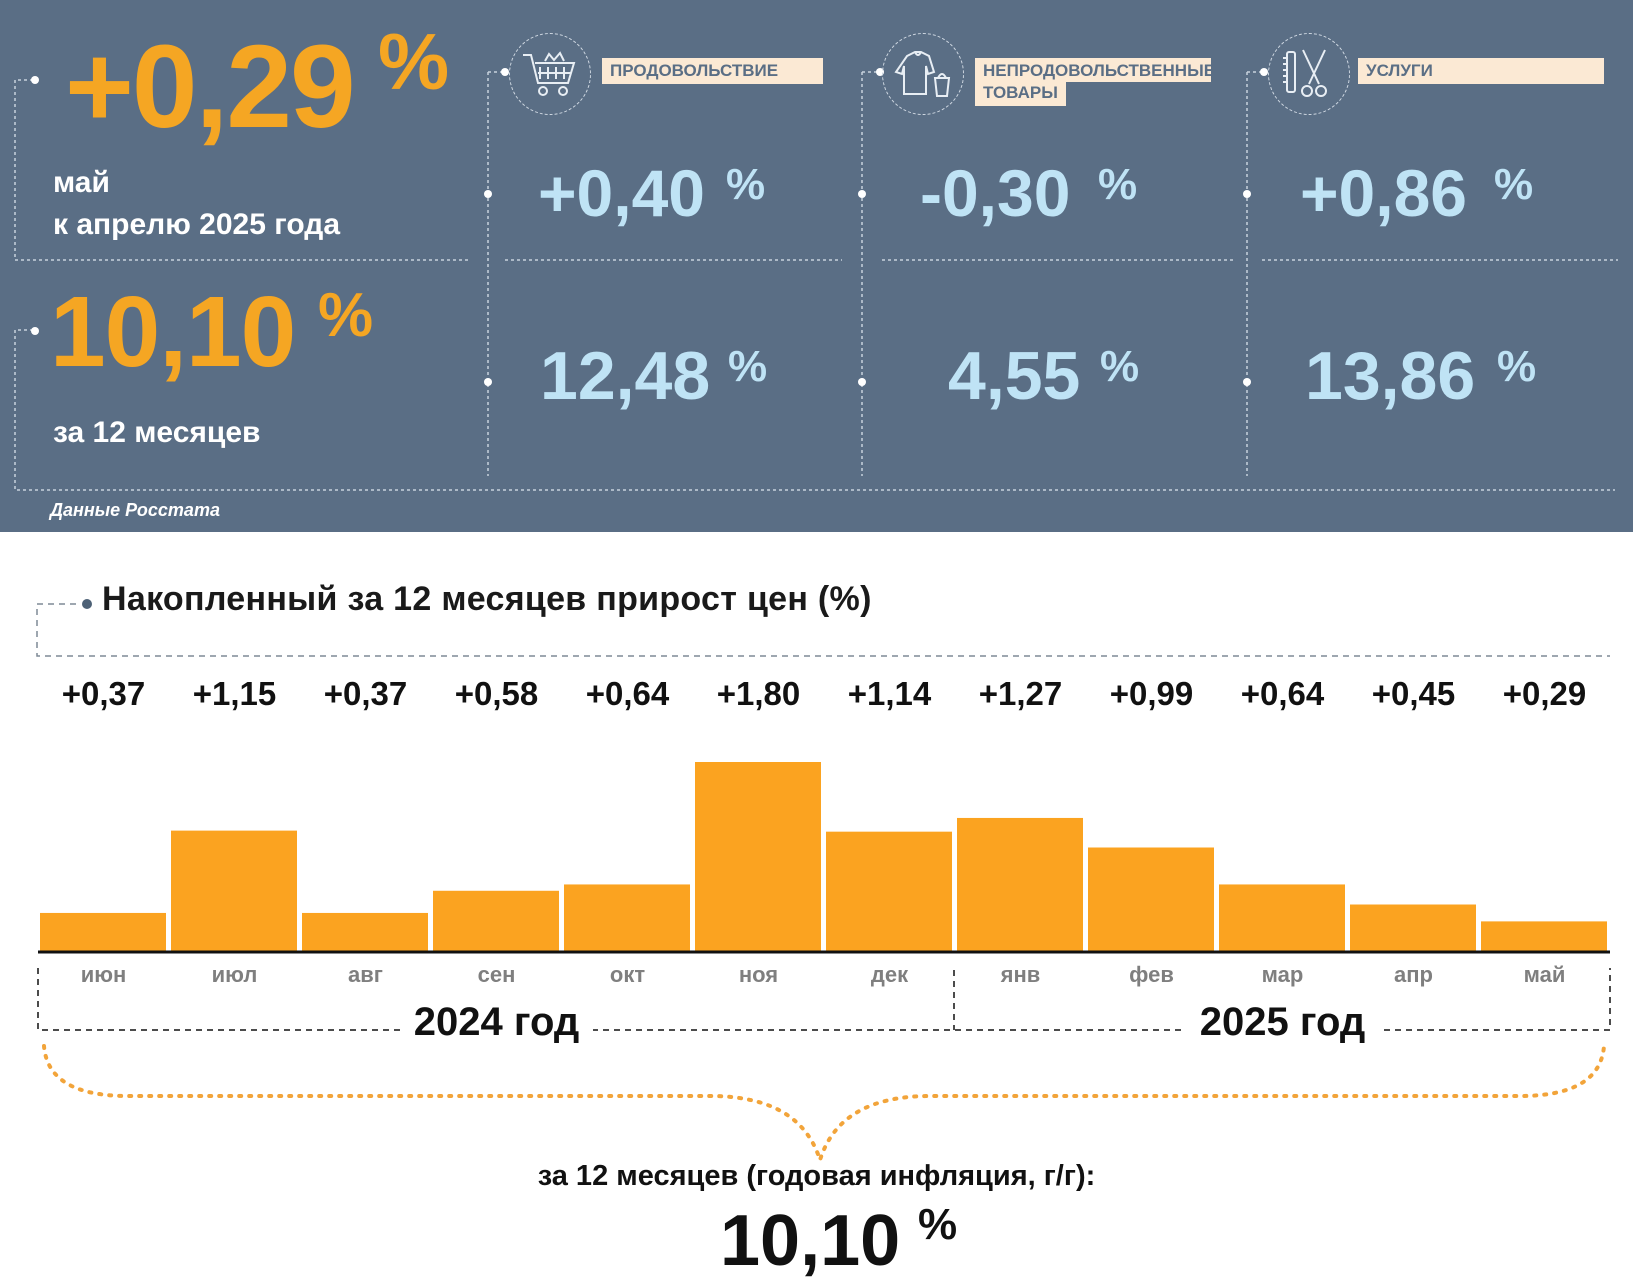  I want to click on value-label-июн: +0,37, so click(103, 693).